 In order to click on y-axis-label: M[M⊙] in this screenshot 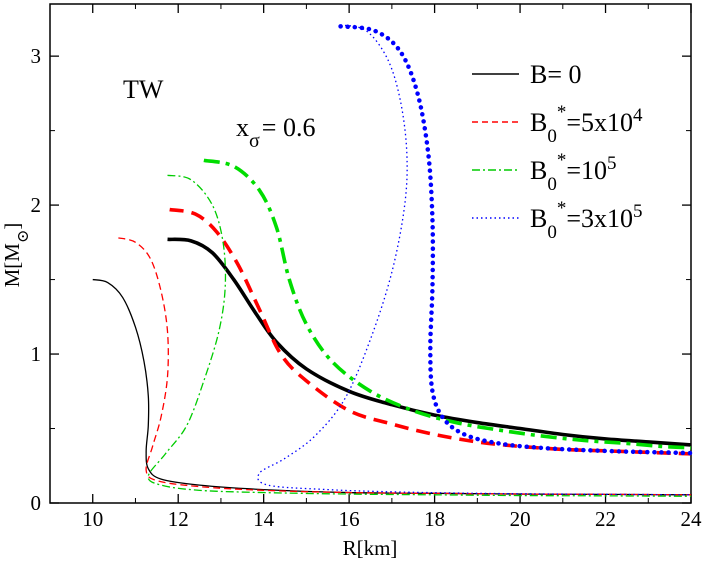, I will do `click(16, 255)`.